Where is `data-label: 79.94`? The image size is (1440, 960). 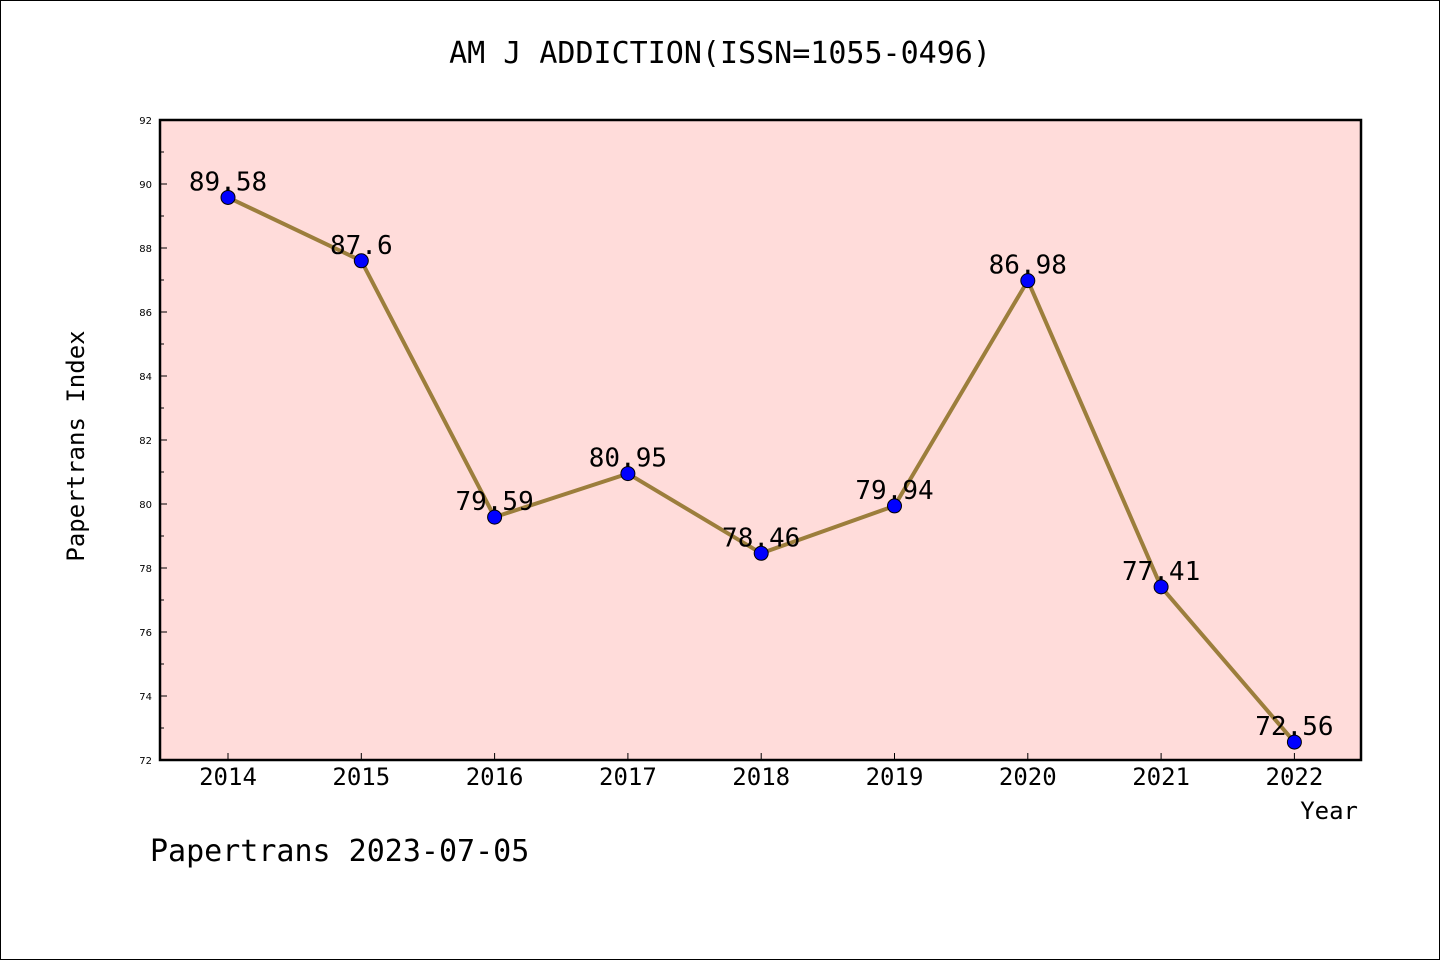
data-label: 79.94 is located at coordinates (894, 491).